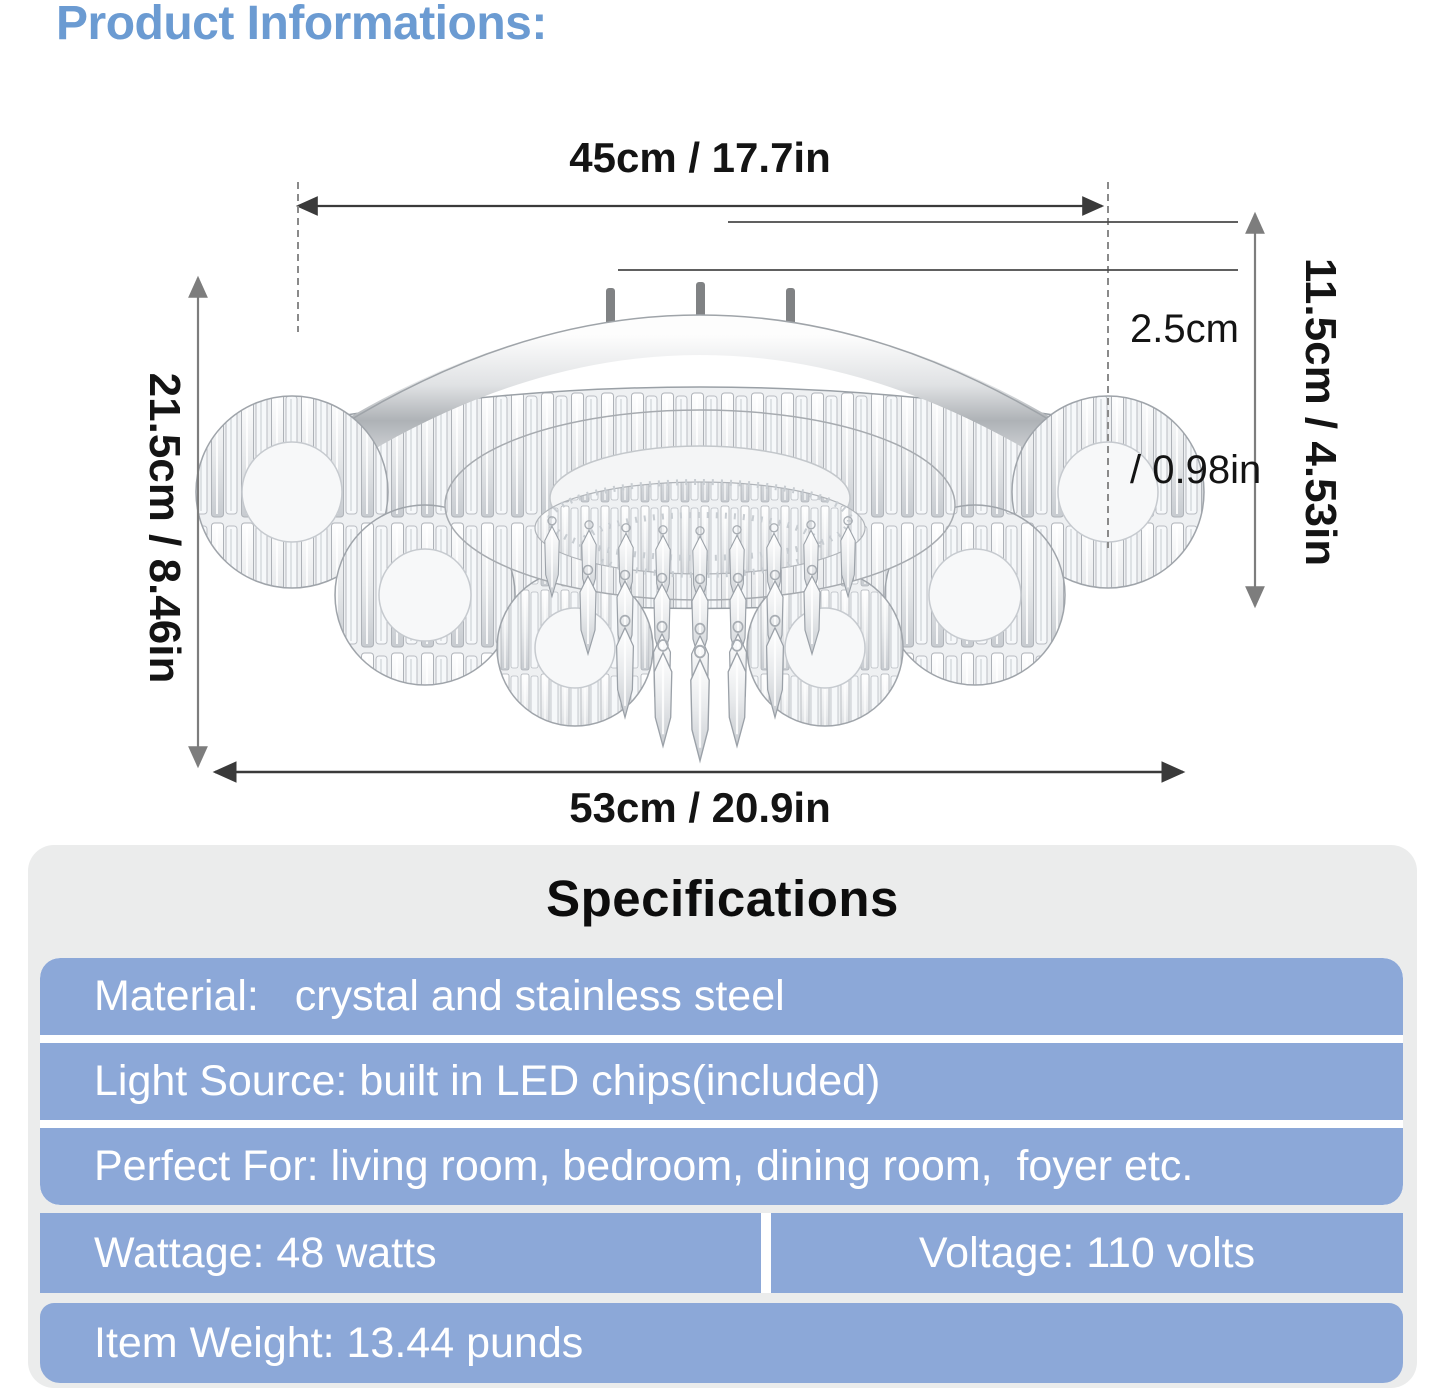 The width and height of the screenshot is (1445, 1393). I want to click on dim-label-rim-thickness: 2.5cm / 0.98in, so click(1195, 400).